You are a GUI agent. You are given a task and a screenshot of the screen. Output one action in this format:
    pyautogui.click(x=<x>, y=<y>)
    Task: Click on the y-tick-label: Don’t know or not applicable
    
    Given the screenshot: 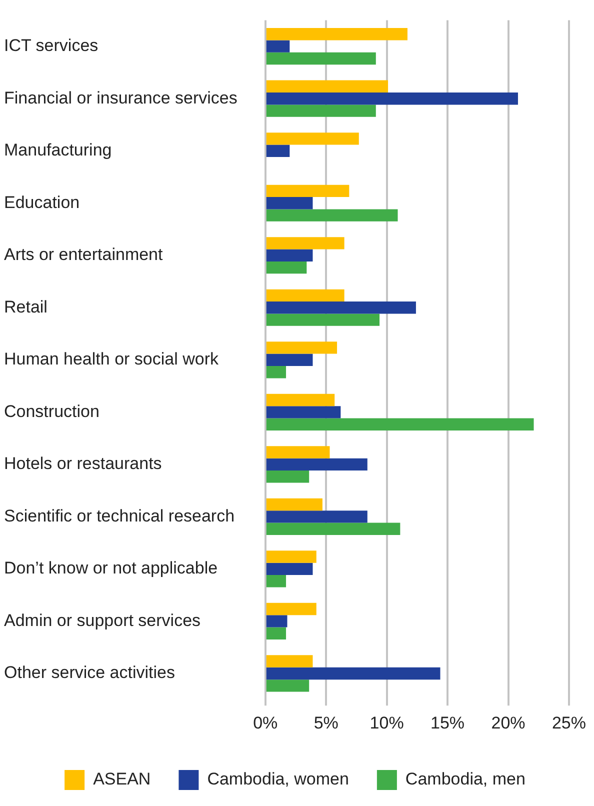 What is the action you would take?
    pyautogui.click(x=111, y=568)
    